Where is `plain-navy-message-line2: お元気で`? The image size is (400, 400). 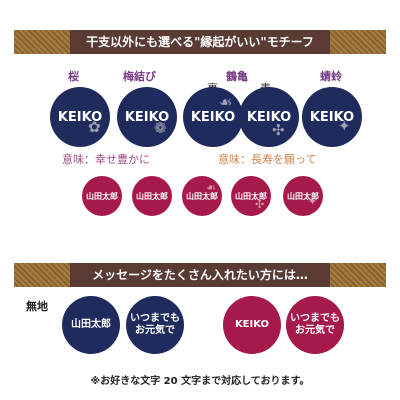 plain-navy-message-line2: お元気で is located at coordinates (155, 330).